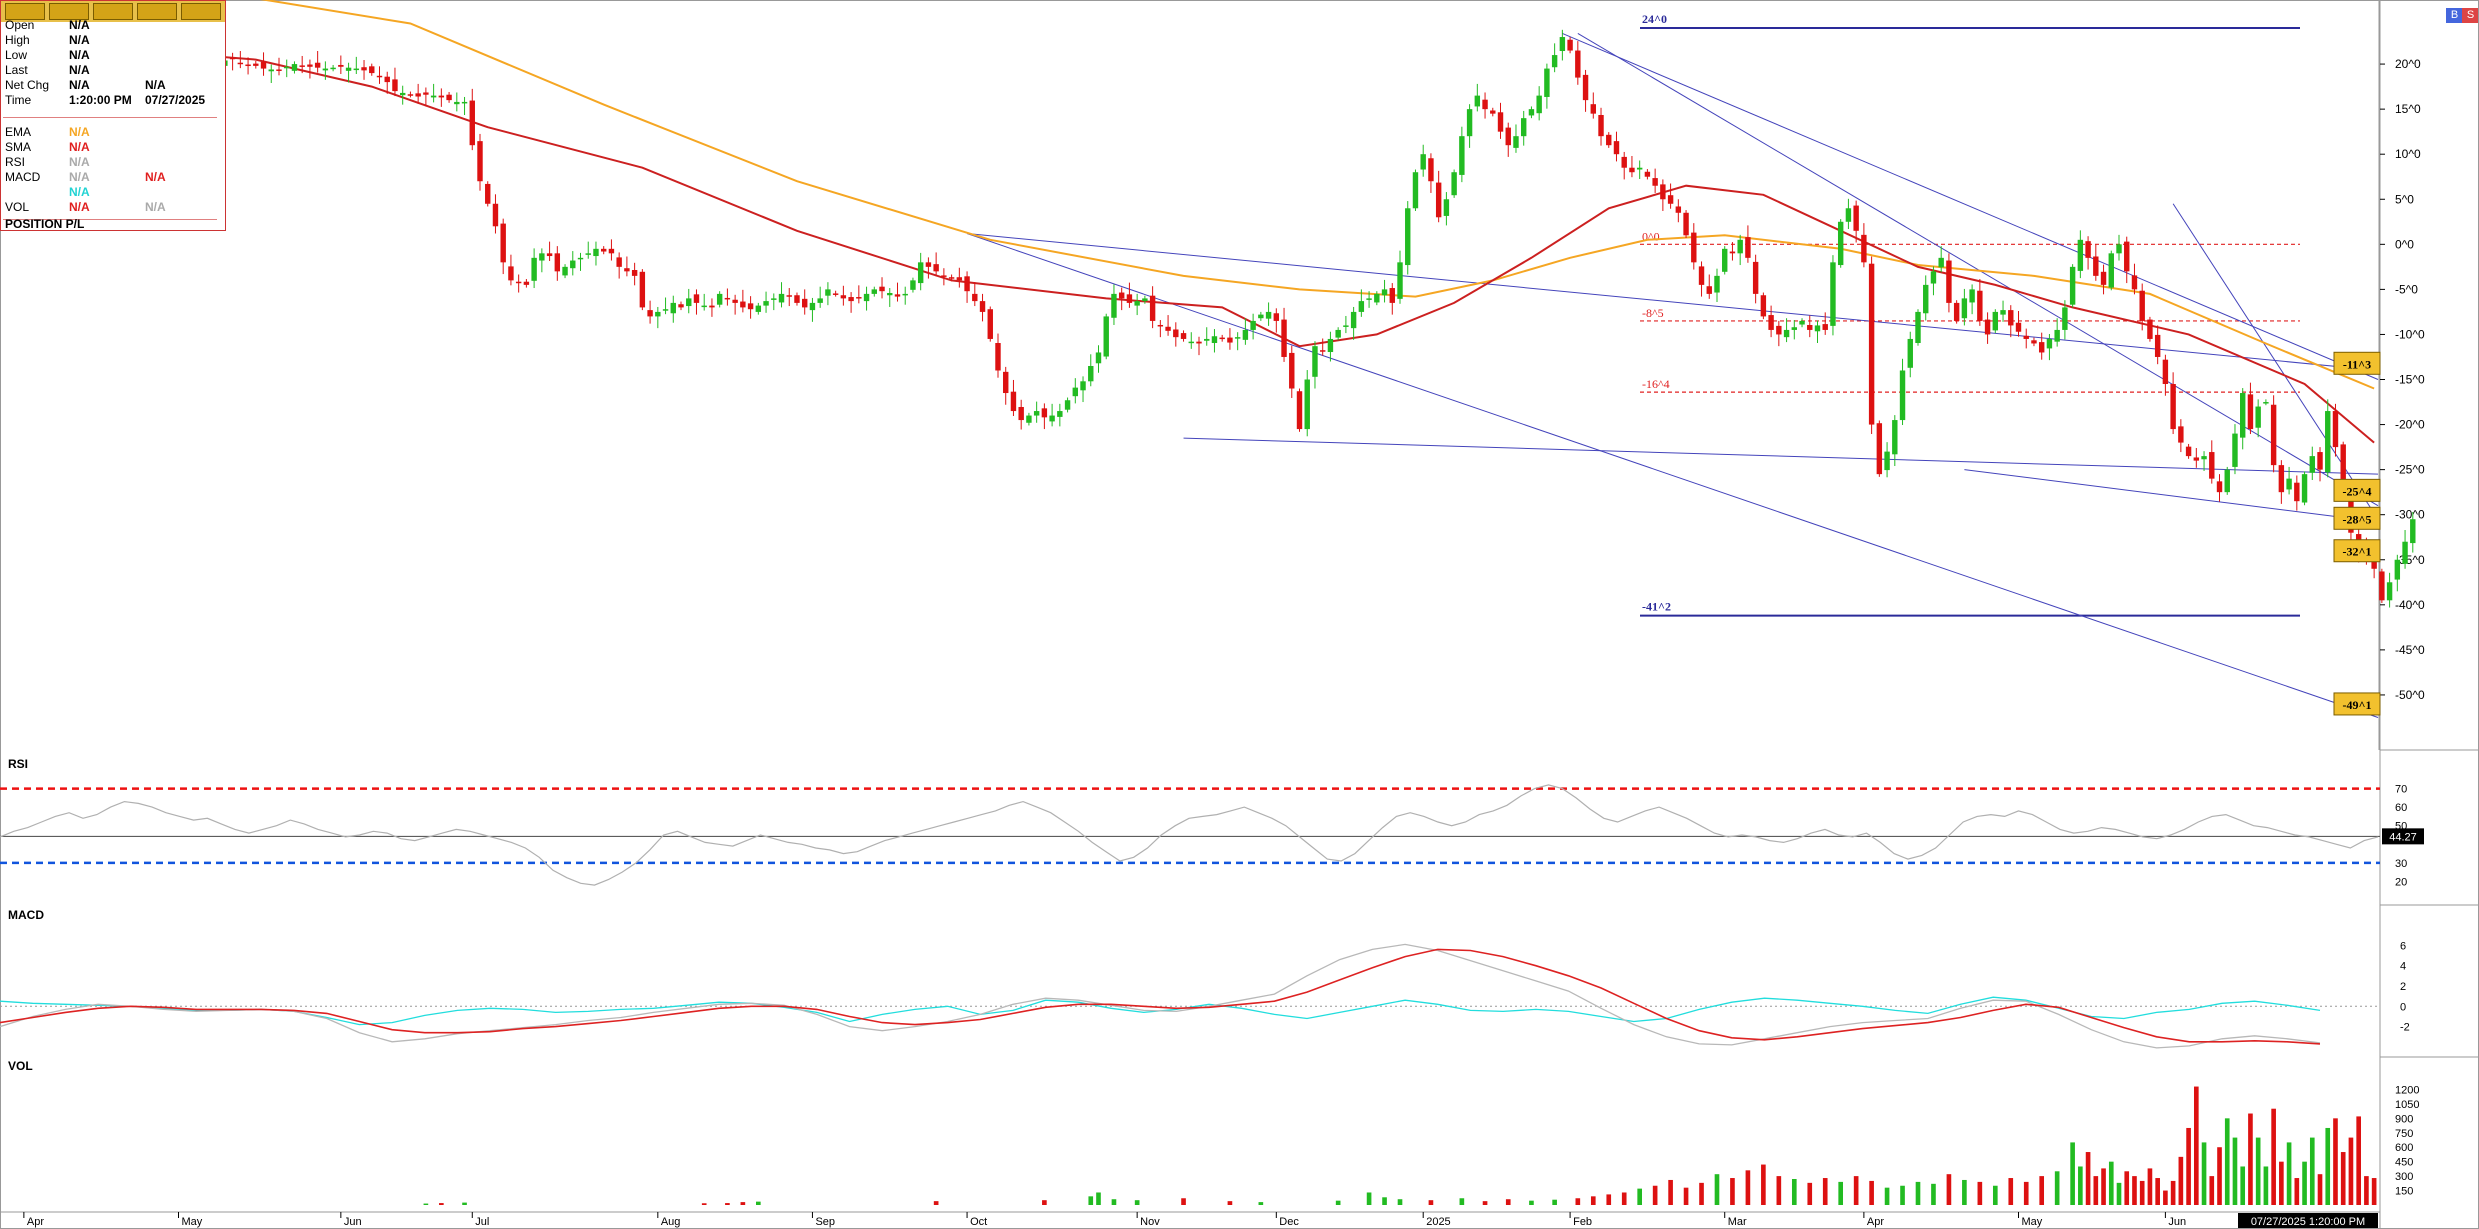  What do you see at coordinates (2410, 334) in the screenshot?
I see `price-tick-label: -10^0` at bounding box center [2410, 334].